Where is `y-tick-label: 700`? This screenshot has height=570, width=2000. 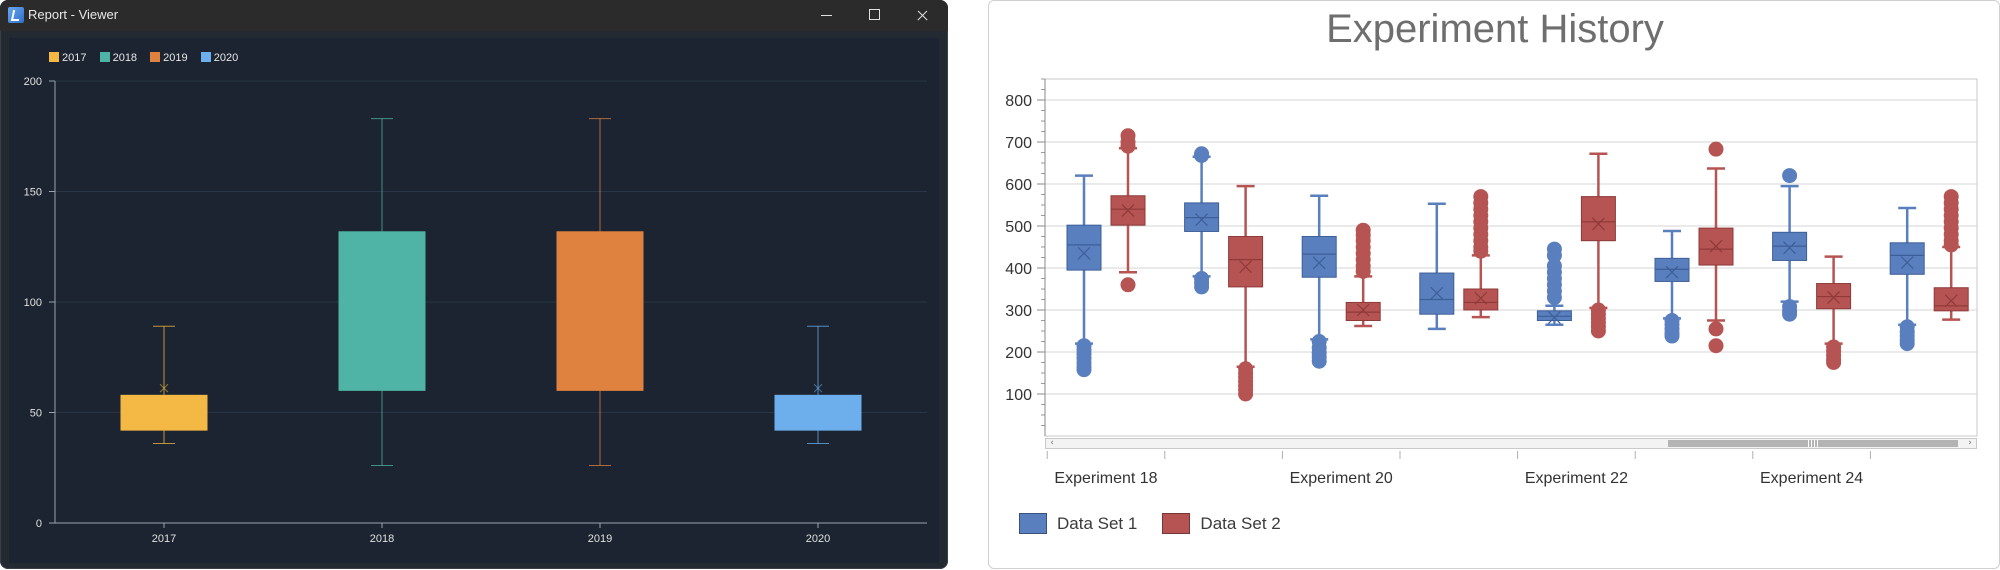
y-tick-label: 700 is located at coordinates (1018, 143).